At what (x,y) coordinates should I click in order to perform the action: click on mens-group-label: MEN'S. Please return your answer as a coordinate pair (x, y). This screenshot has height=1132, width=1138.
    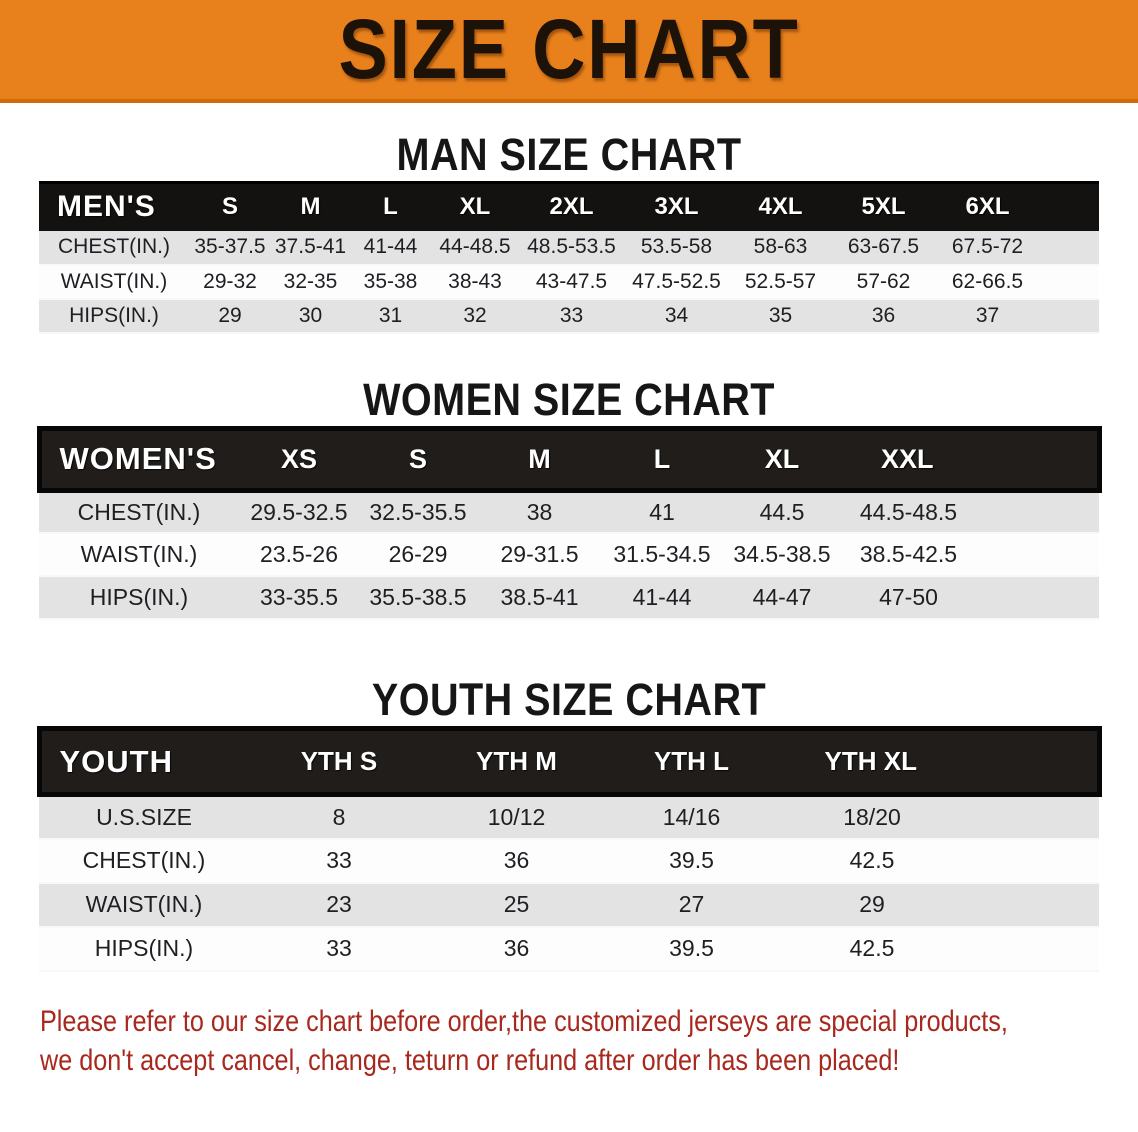
    Looking at the image, I should click on (114, 206).